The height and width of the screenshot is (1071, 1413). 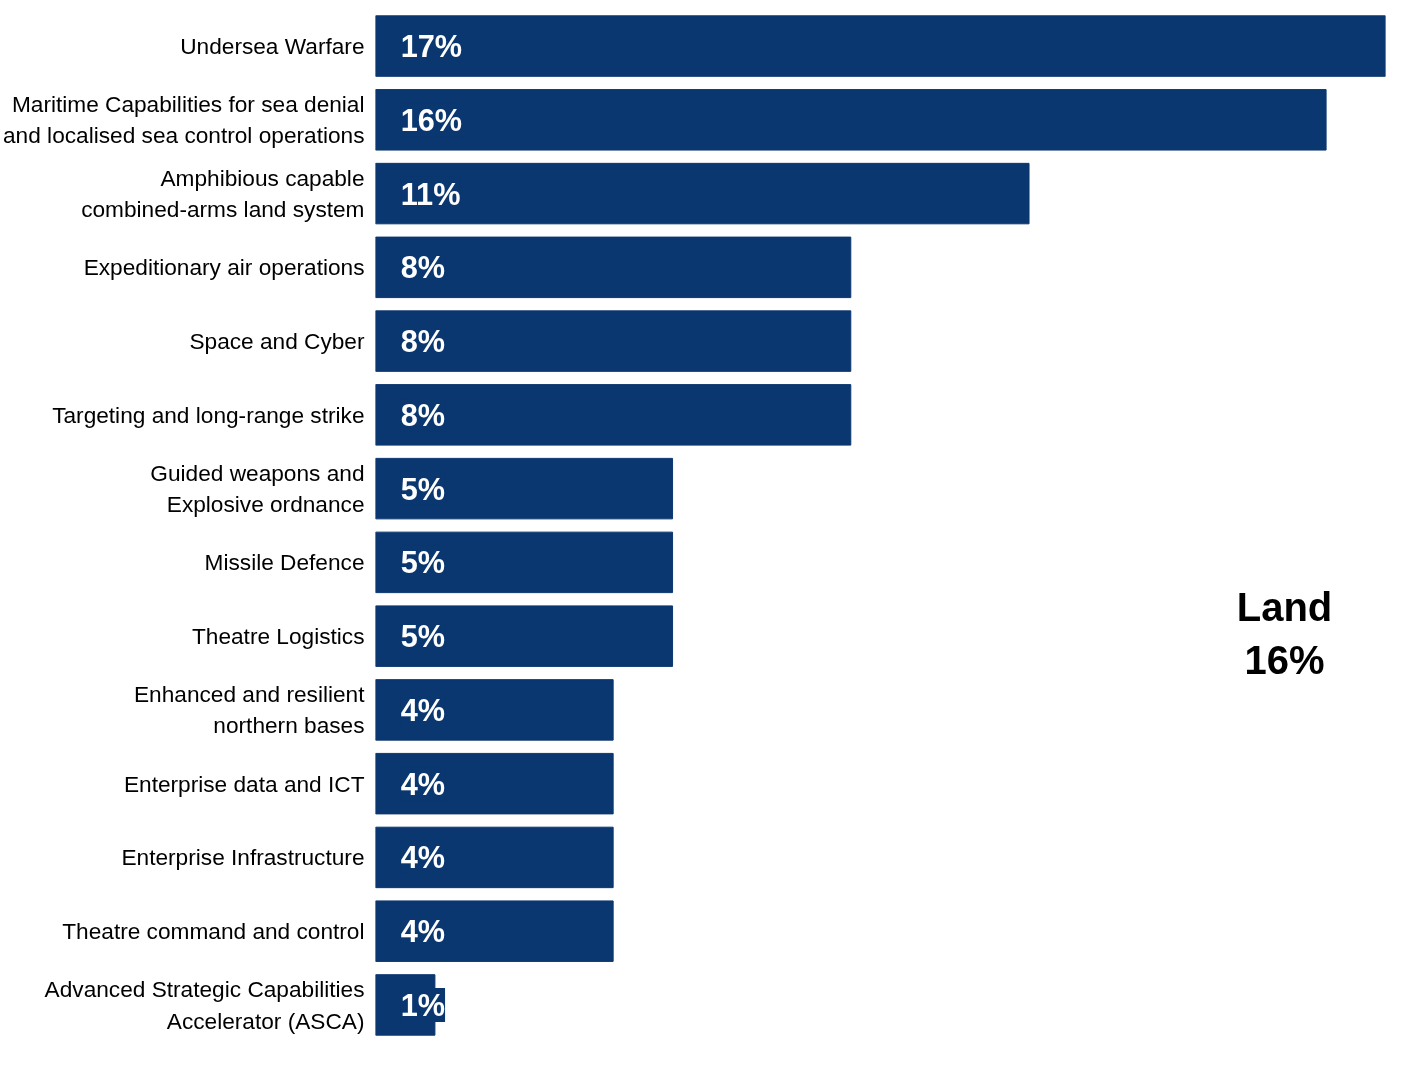 I want to click on data-label: 17%, so click(x=431, y=46).